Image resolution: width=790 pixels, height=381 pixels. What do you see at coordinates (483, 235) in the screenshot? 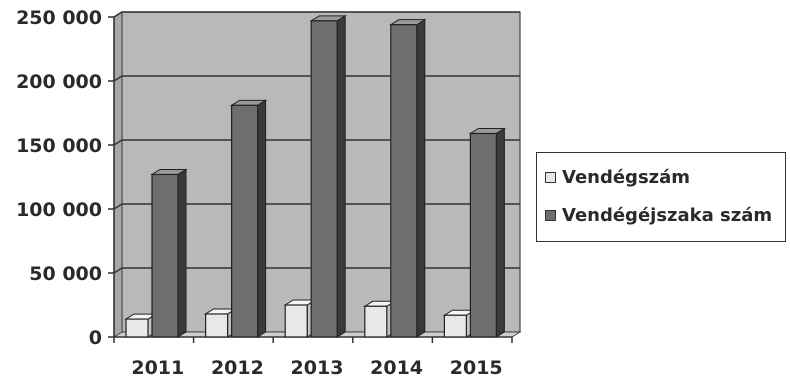
I see `bar-vendegejszaka-2015` at bounding box center [483, 235].